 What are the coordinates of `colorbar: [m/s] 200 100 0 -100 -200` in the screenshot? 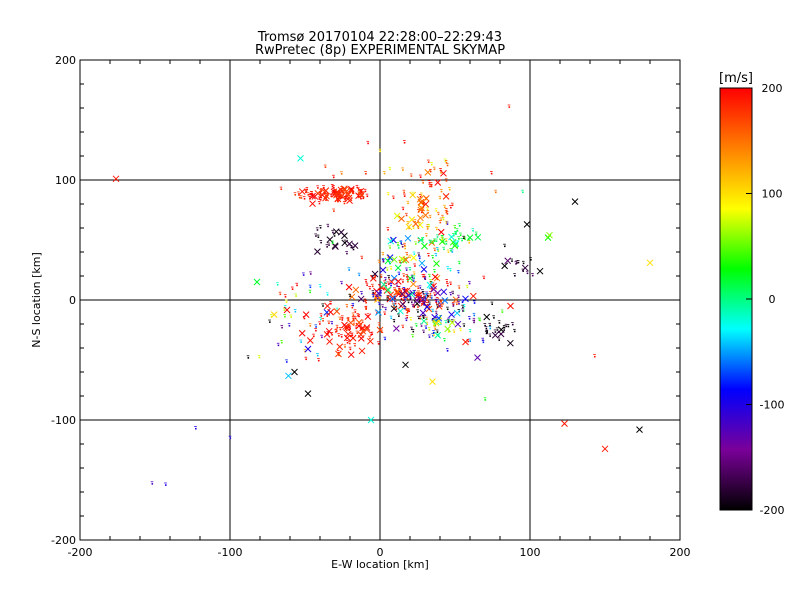 It's located at (751, 294).